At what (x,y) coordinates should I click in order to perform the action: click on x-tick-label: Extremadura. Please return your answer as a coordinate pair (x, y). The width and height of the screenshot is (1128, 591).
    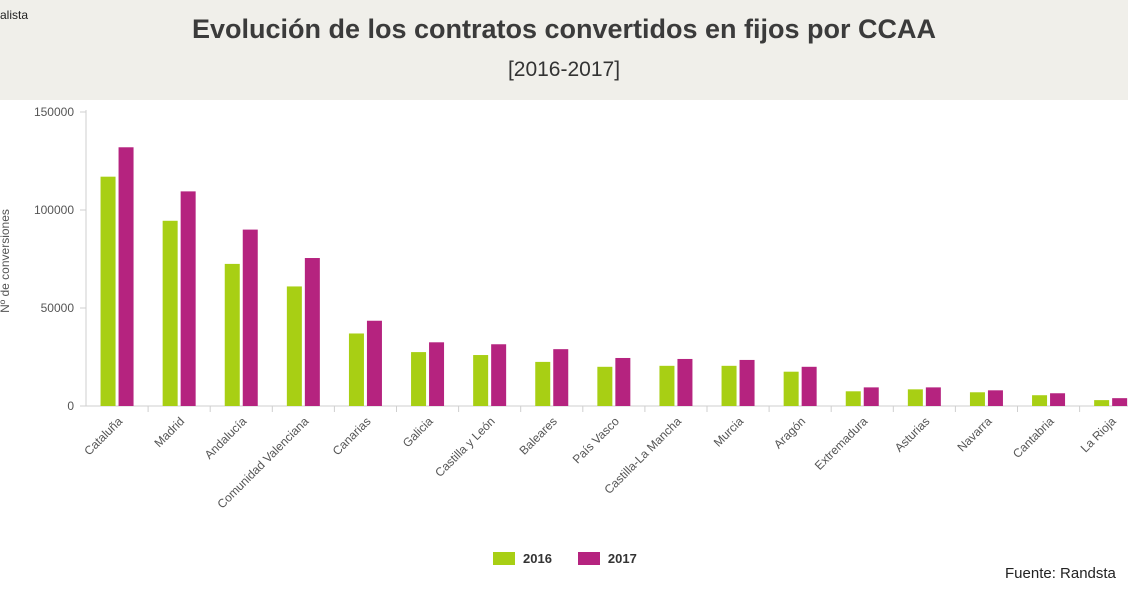
    Looking at the image, I should click on (841, 443).